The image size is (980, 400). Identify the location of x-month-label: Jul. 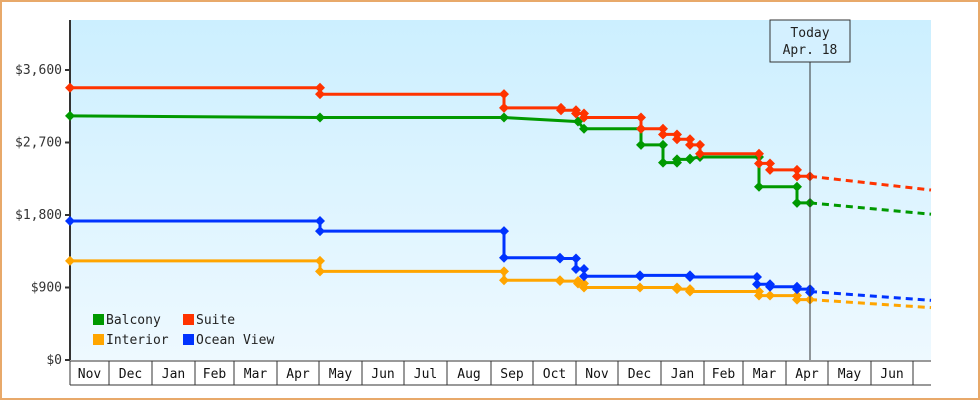
(425, 374).